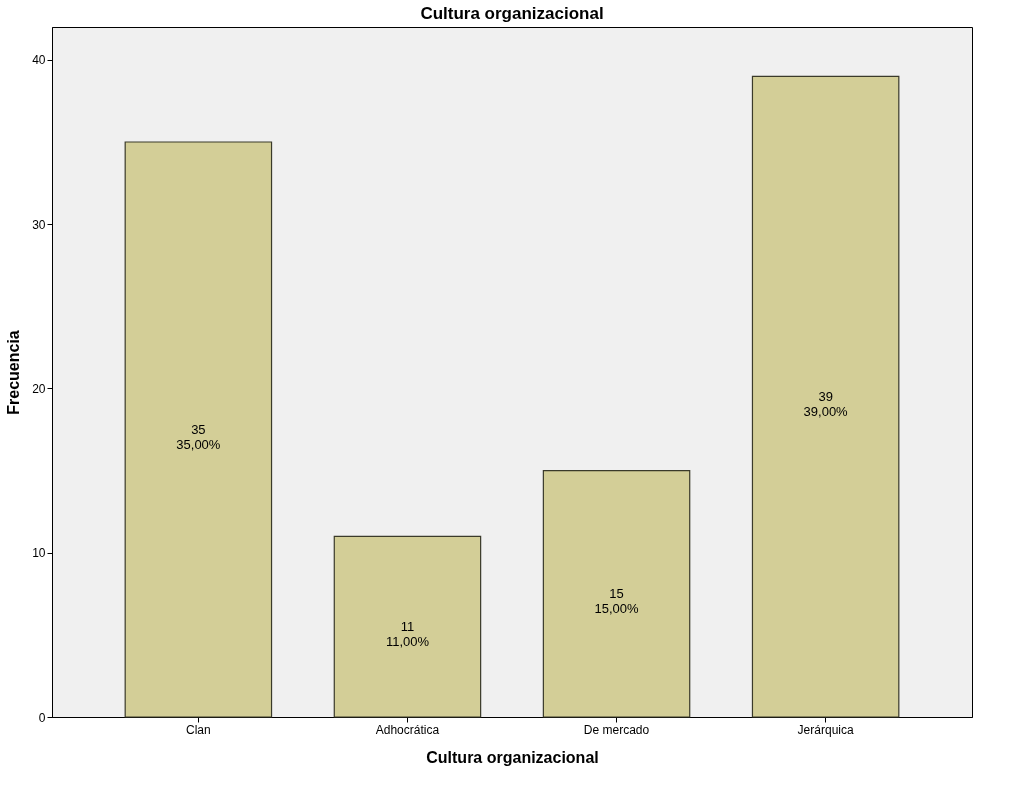 The height and width of the screenshot is (811, 1026). What do you see at coordinates (512, 757) in the screenshot?
I see `x-axis-title: Cultura organizacional` at bounding box center [512, 757].